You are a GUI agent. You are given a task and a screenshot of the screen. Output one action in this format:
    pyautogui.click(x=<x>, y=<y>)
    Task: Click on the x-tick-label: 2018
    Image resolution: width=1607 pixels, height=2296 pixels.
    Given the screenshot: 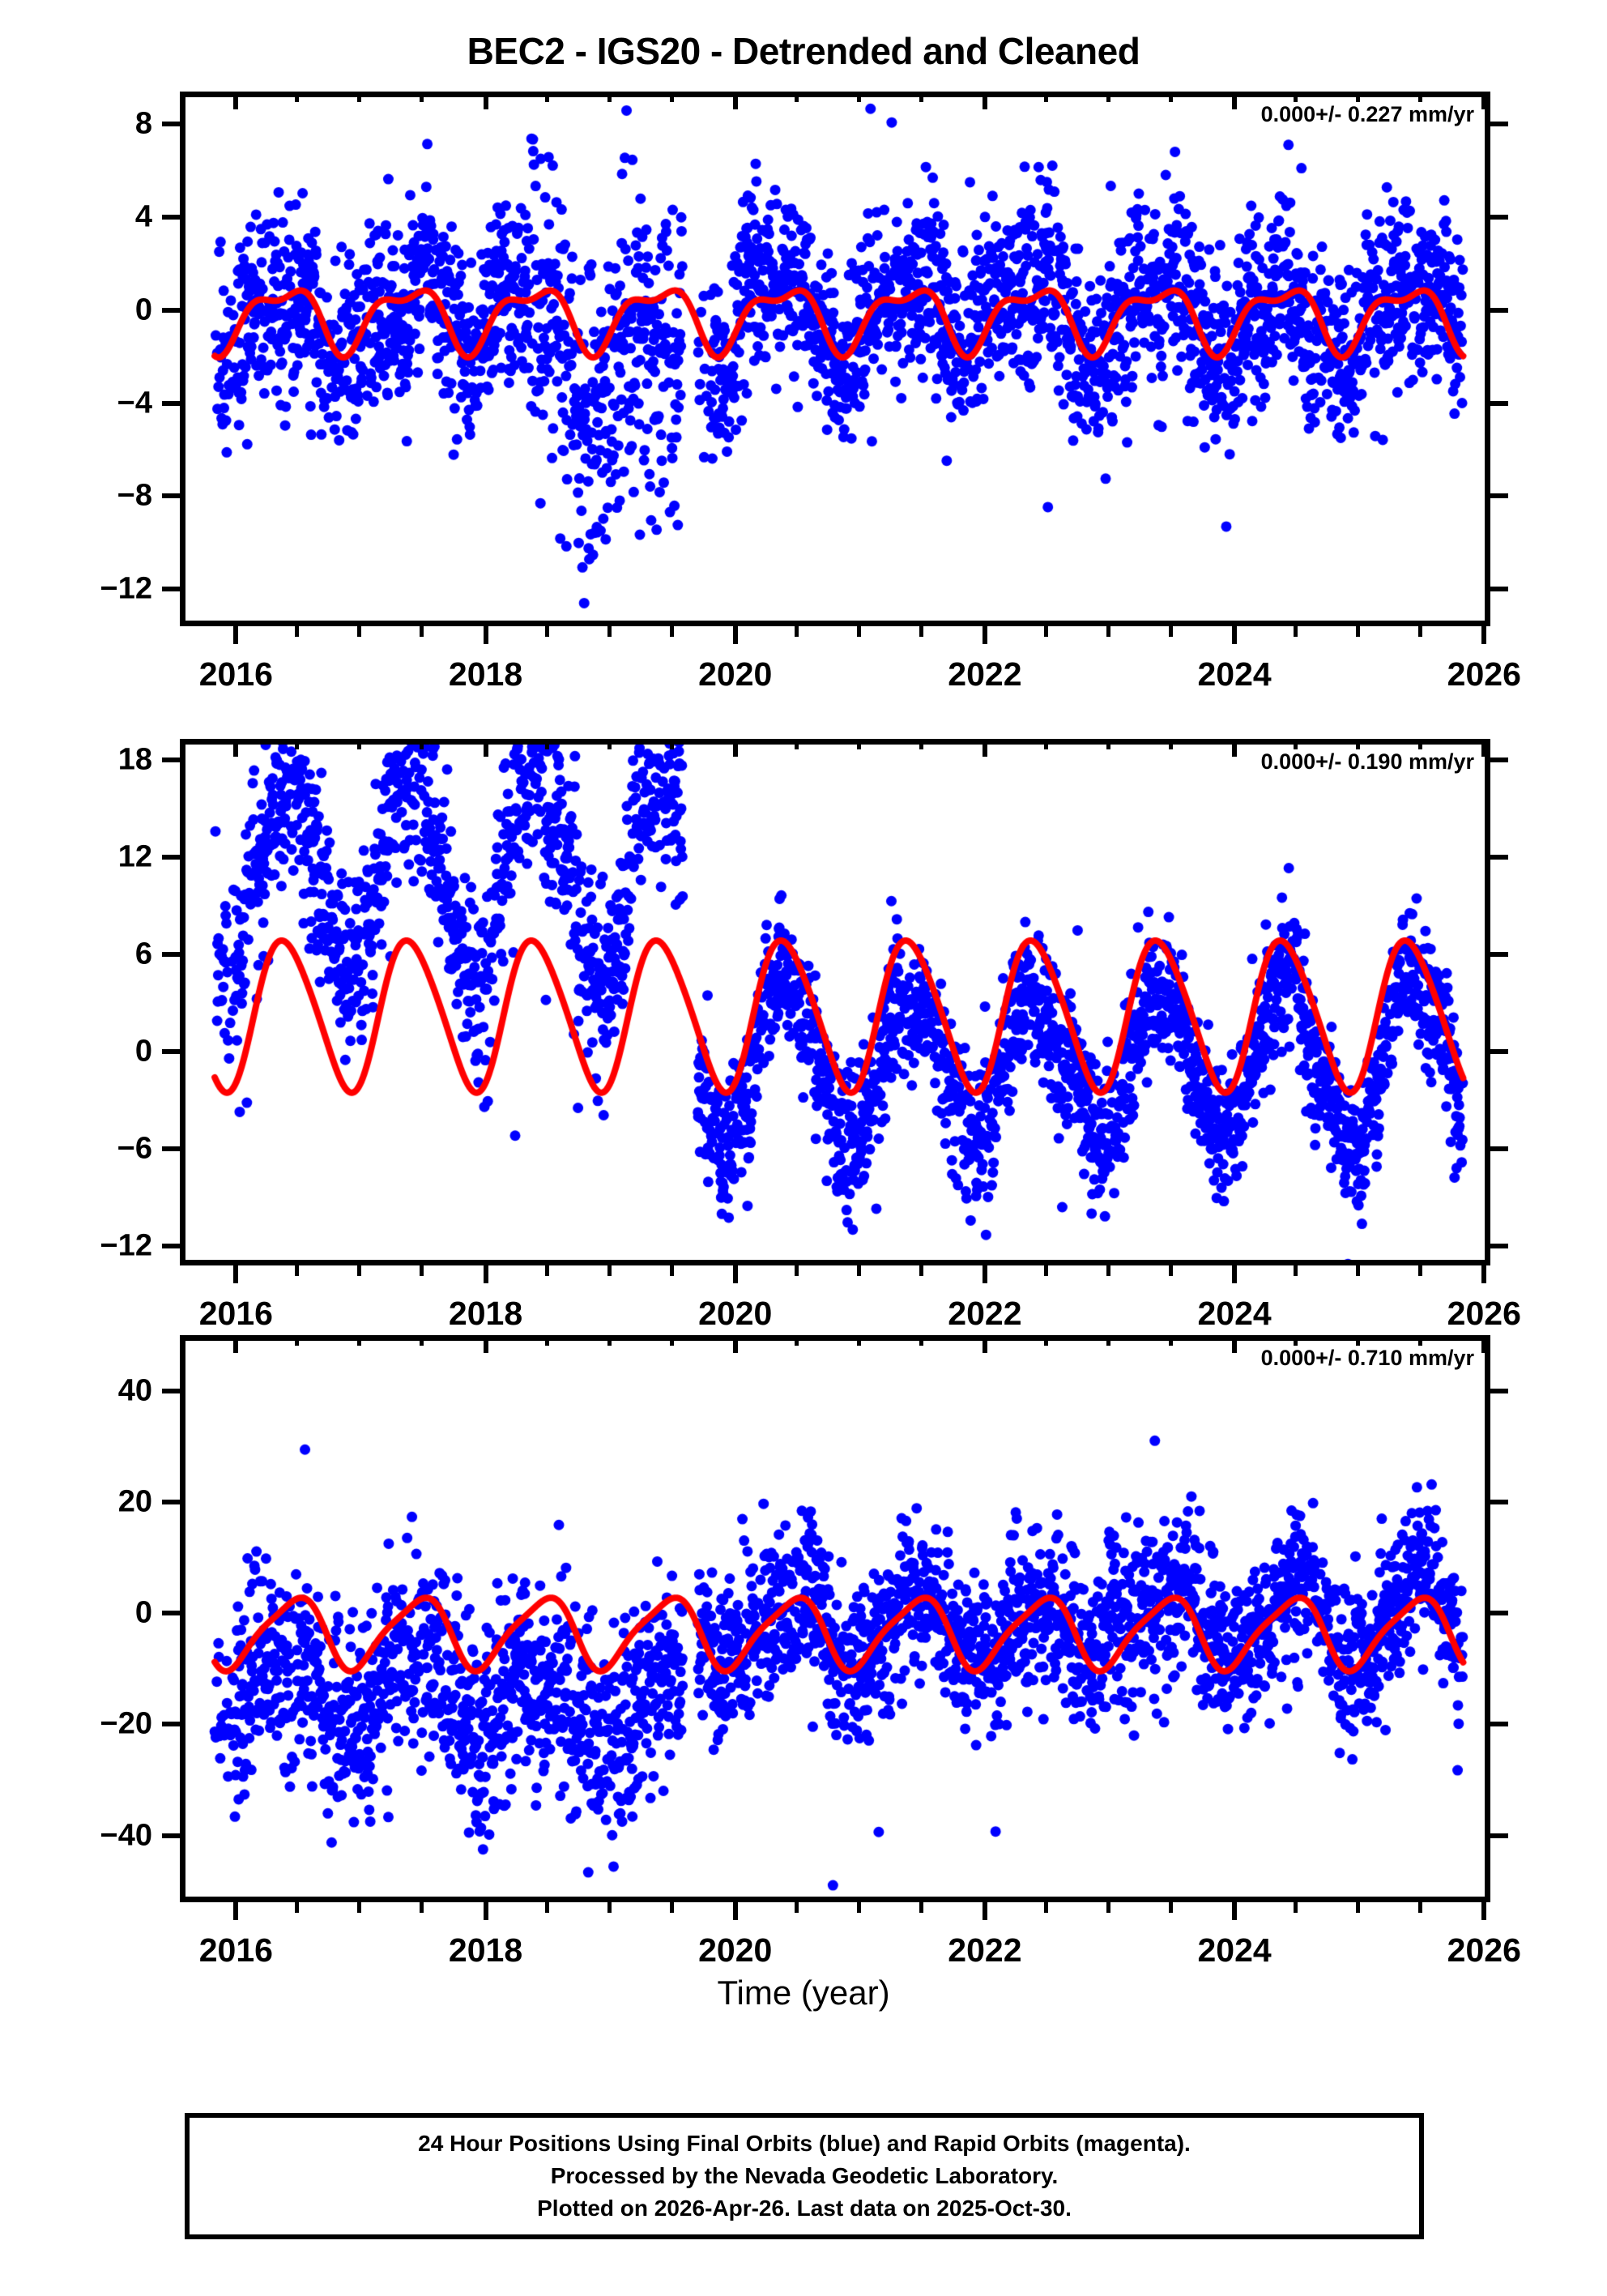 What is the action you would take?
    pyautogui.click(x=485, y=1313)
    